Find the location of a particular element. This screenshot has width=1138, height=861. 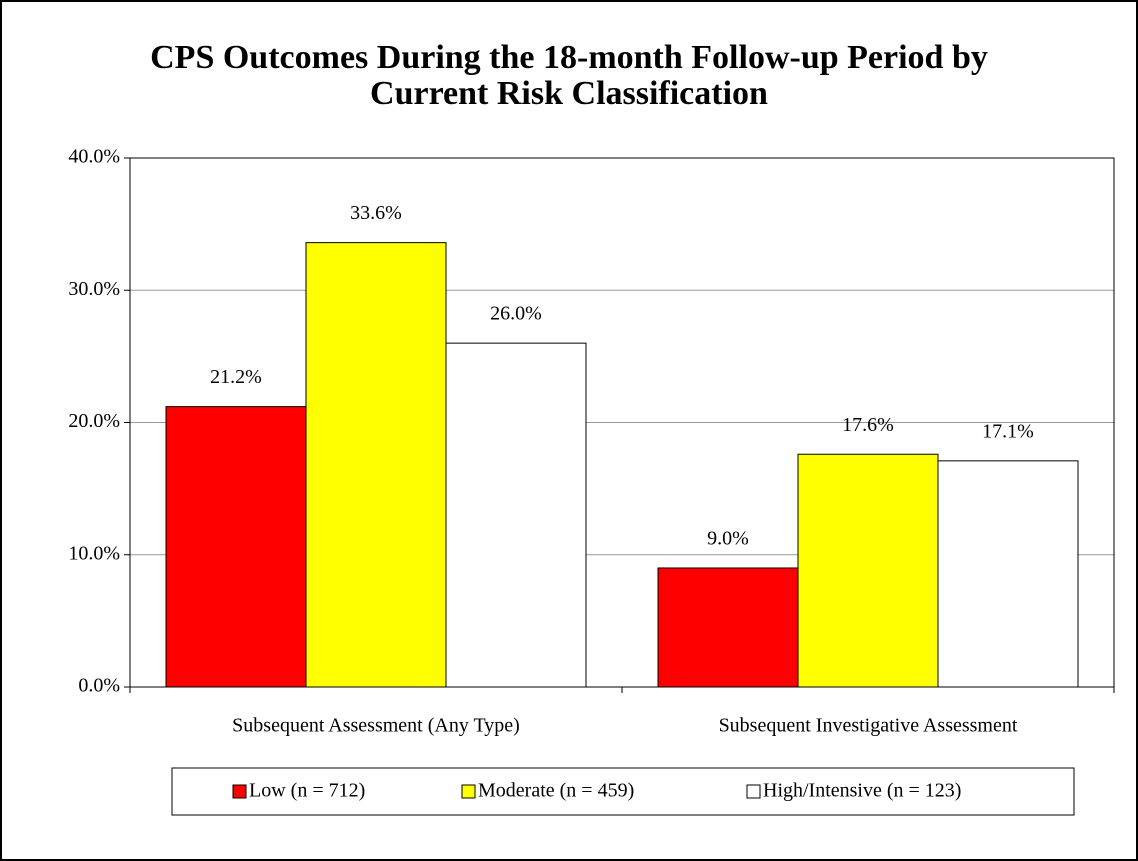

y-tick-label: 30.0% is located at coordinates (94, 289).